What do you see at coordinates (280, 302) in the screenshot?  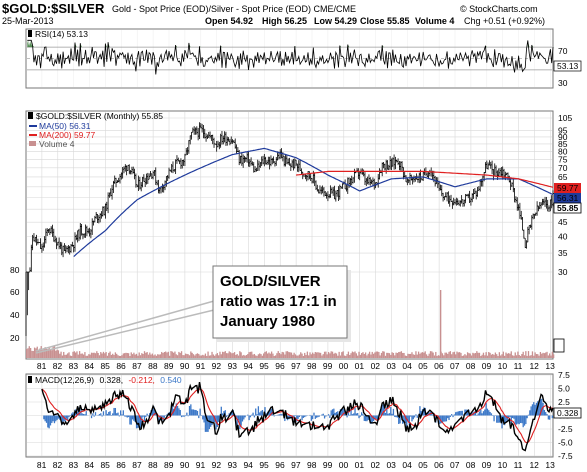 I see `callout-box` at bounding box center [280, 302].